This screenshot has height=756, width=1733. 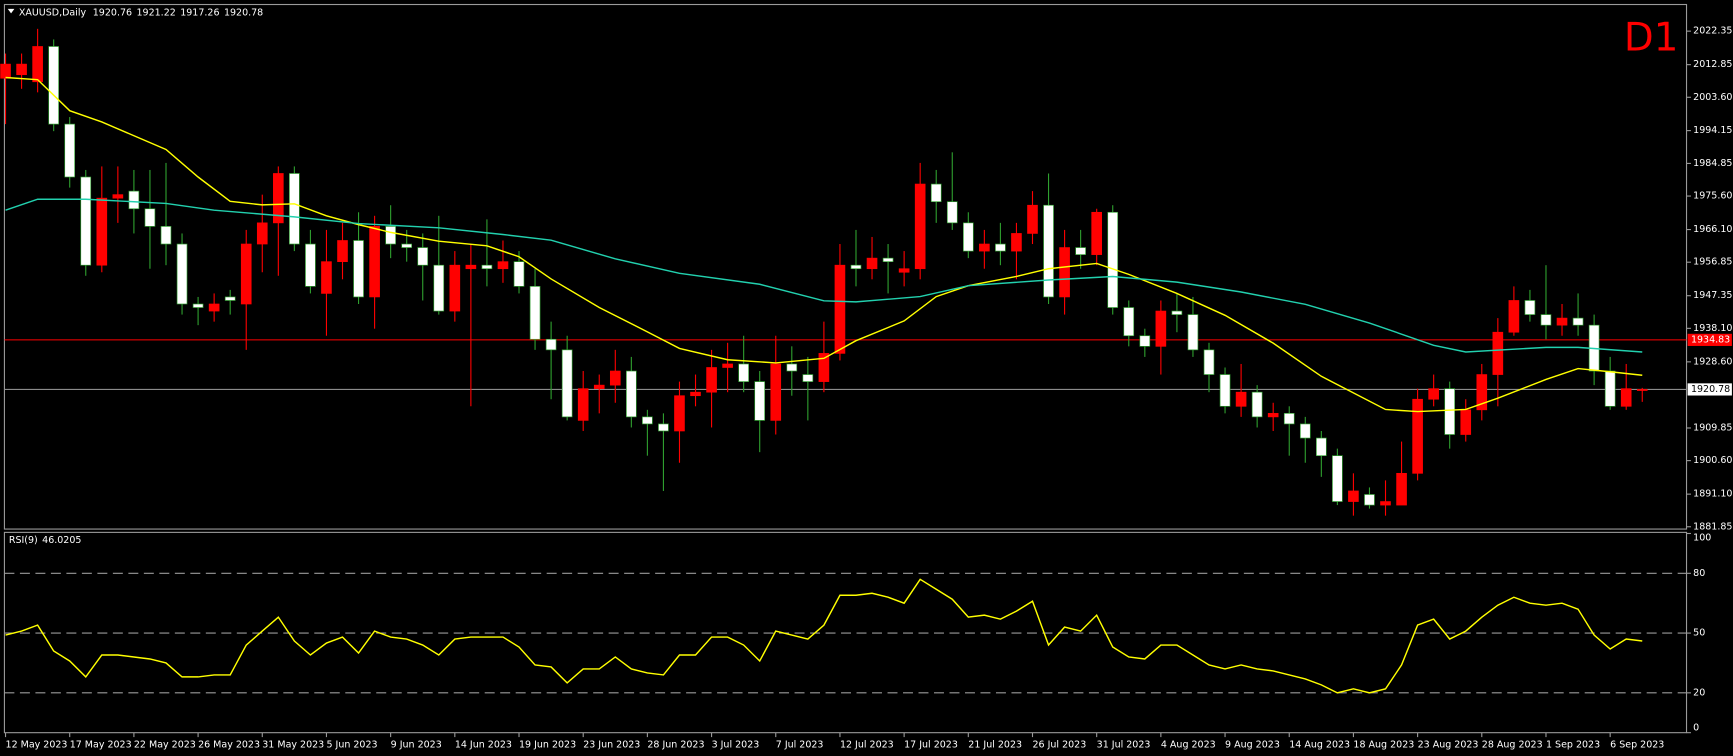 What do you see at coordinates (995, 744) in the screenshot?
I see `x-tick-label: 21 Jul 2023` at bounding box center [995, 744].